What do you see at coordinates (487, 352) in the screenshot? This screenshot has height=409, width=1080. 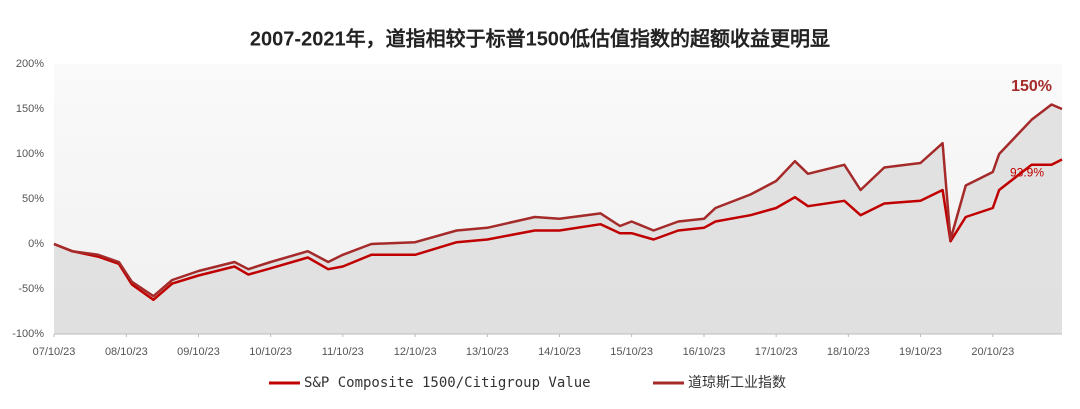 I see `x-tick-label: 13/10/23` at bounding box center [487, 352].